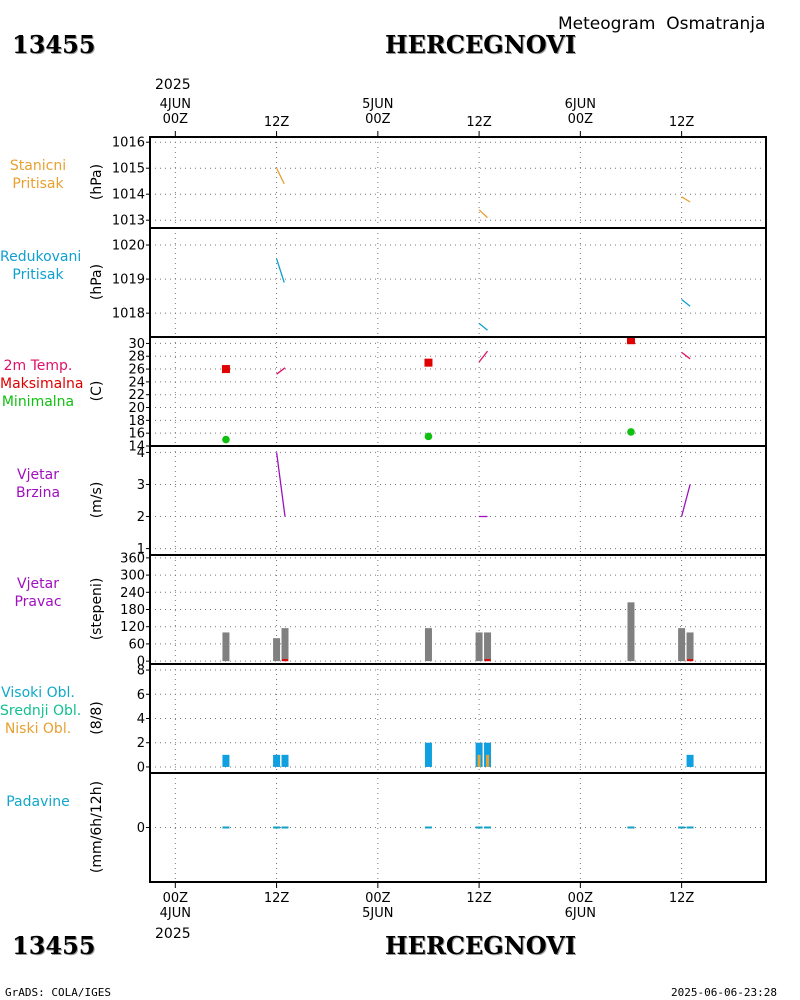 The height and width of the screenshot is (1000, 800). What do you see at coordinates (38, 602) in the screenshot?
I see `panel-label-line: Pravac` at bounding box center [38, 602].